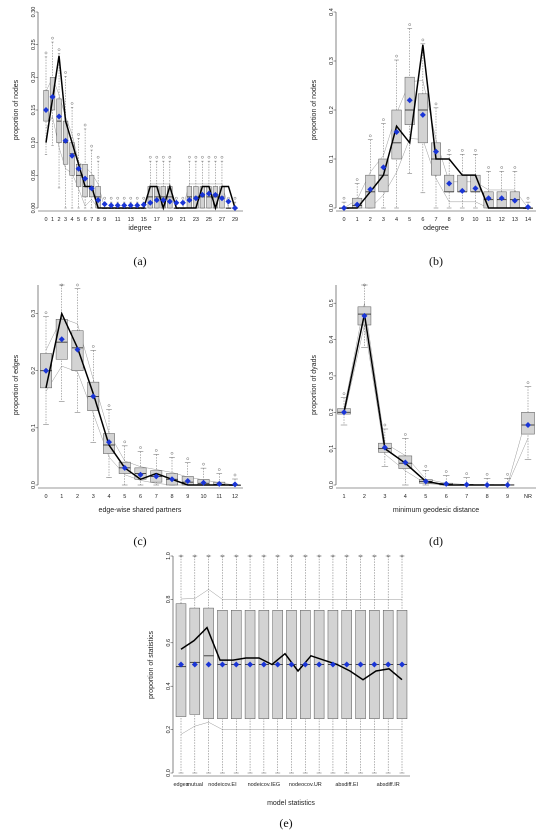  Describe the element at coordinates (151, 664) in the screenshot. I see `y-axis-label: proportion of statistics` at that location.